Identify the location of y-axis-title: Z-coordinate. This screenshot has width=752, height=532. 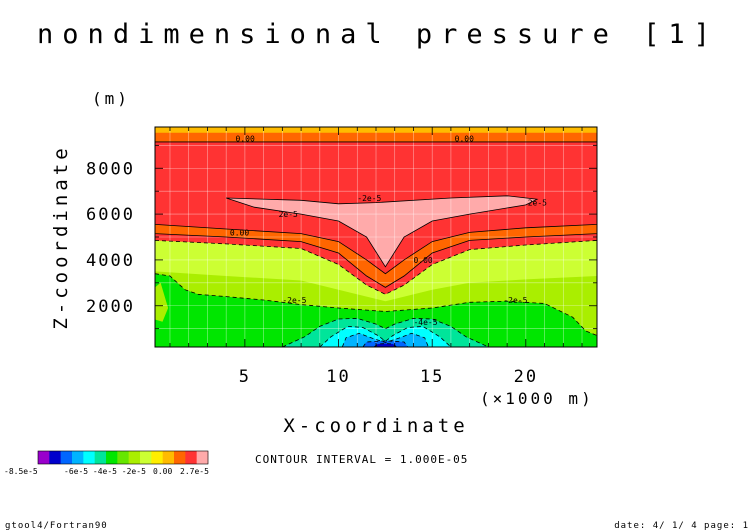
(61, 236).